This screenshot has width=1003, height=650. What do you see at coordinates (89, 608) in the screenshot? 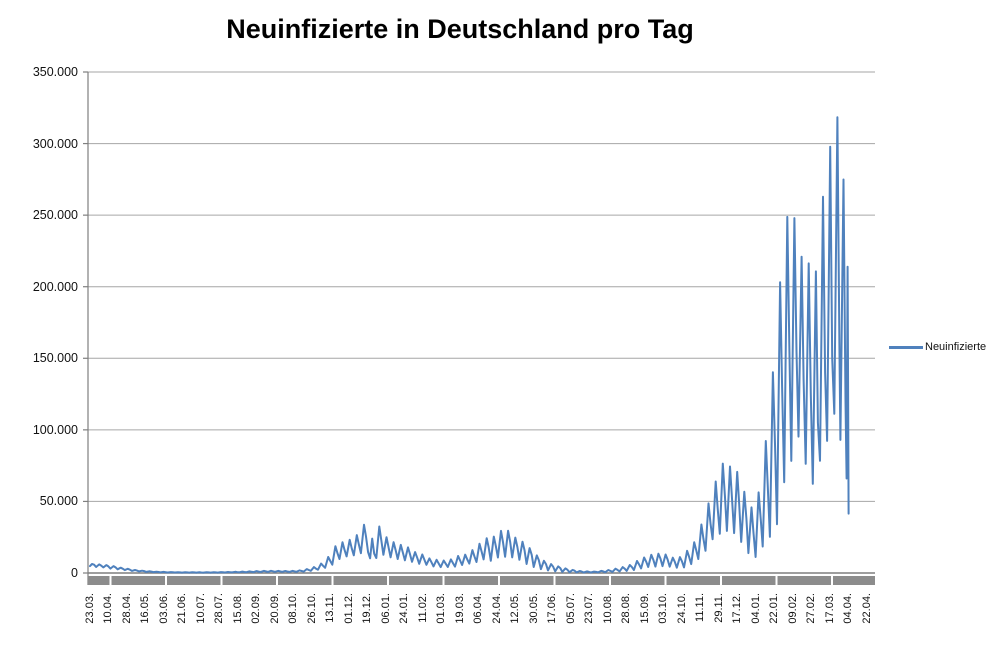
I see `x-axis-tick-label: 23.03.` at bounding box center [89, 608].